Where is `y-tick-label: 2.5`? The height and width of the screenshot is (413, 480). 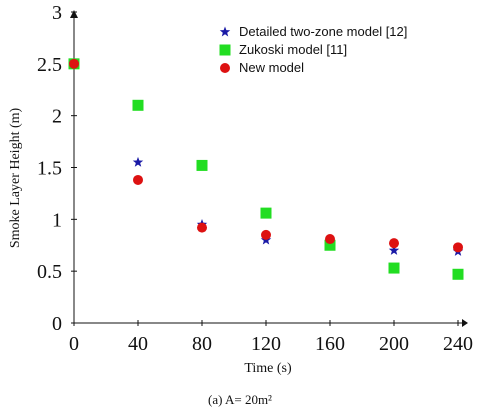 y-tick-label: 2.5 is located at coordinates (49, 65).